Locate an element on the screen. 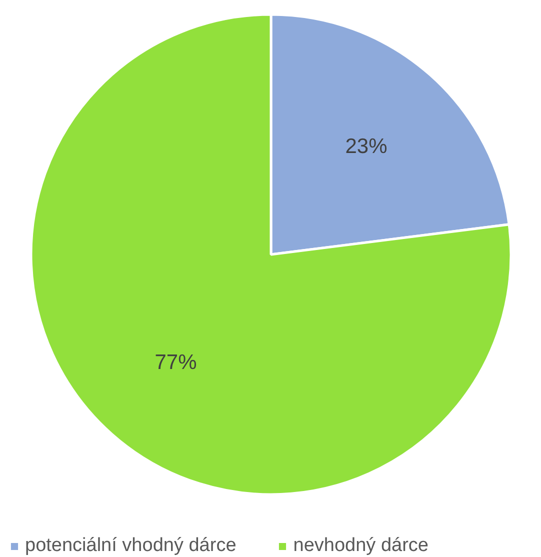 The height and width of the screenshot is (557, 541). legend-label: potenciální vhodný dárce is located at coordinates (130, 546).